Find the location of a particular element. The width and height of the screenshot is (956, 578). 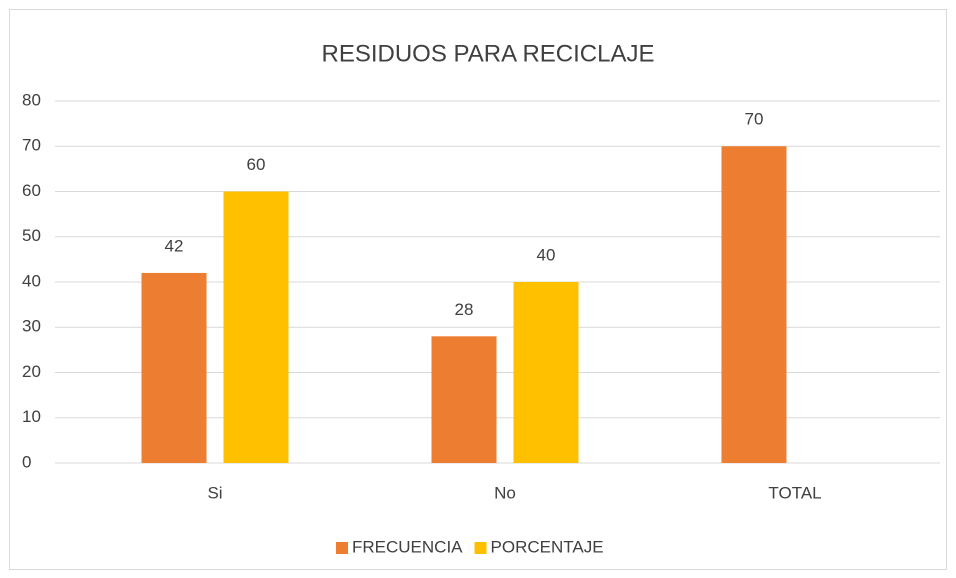

legend-label: PORCENTAJE is located at coordinates (547, 546).